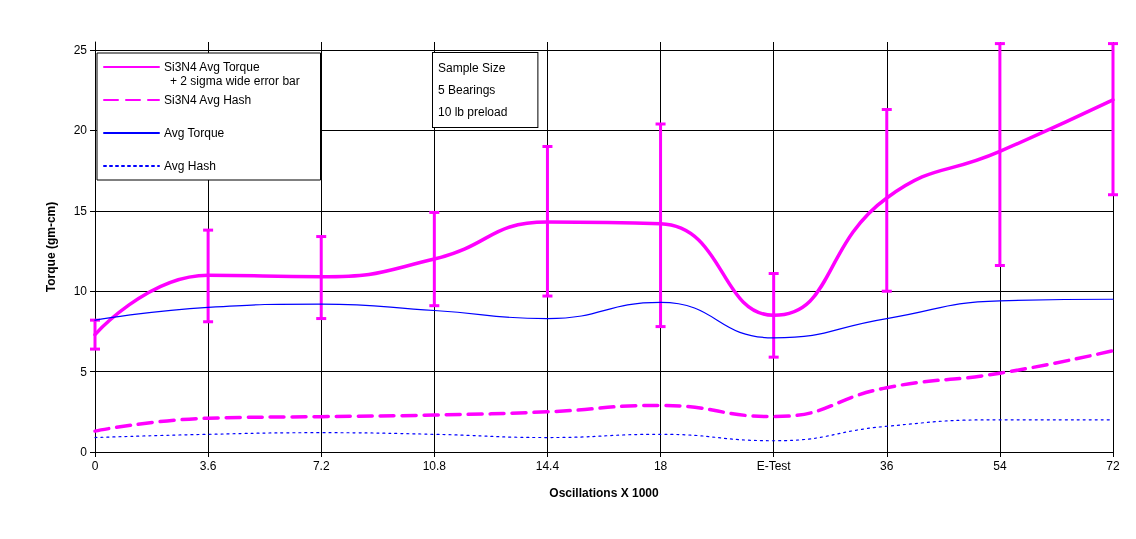 Image resolution: width=1136 pixels, height=539 pixels. I want to click on y-tick-label: 5, so click(84, 371).